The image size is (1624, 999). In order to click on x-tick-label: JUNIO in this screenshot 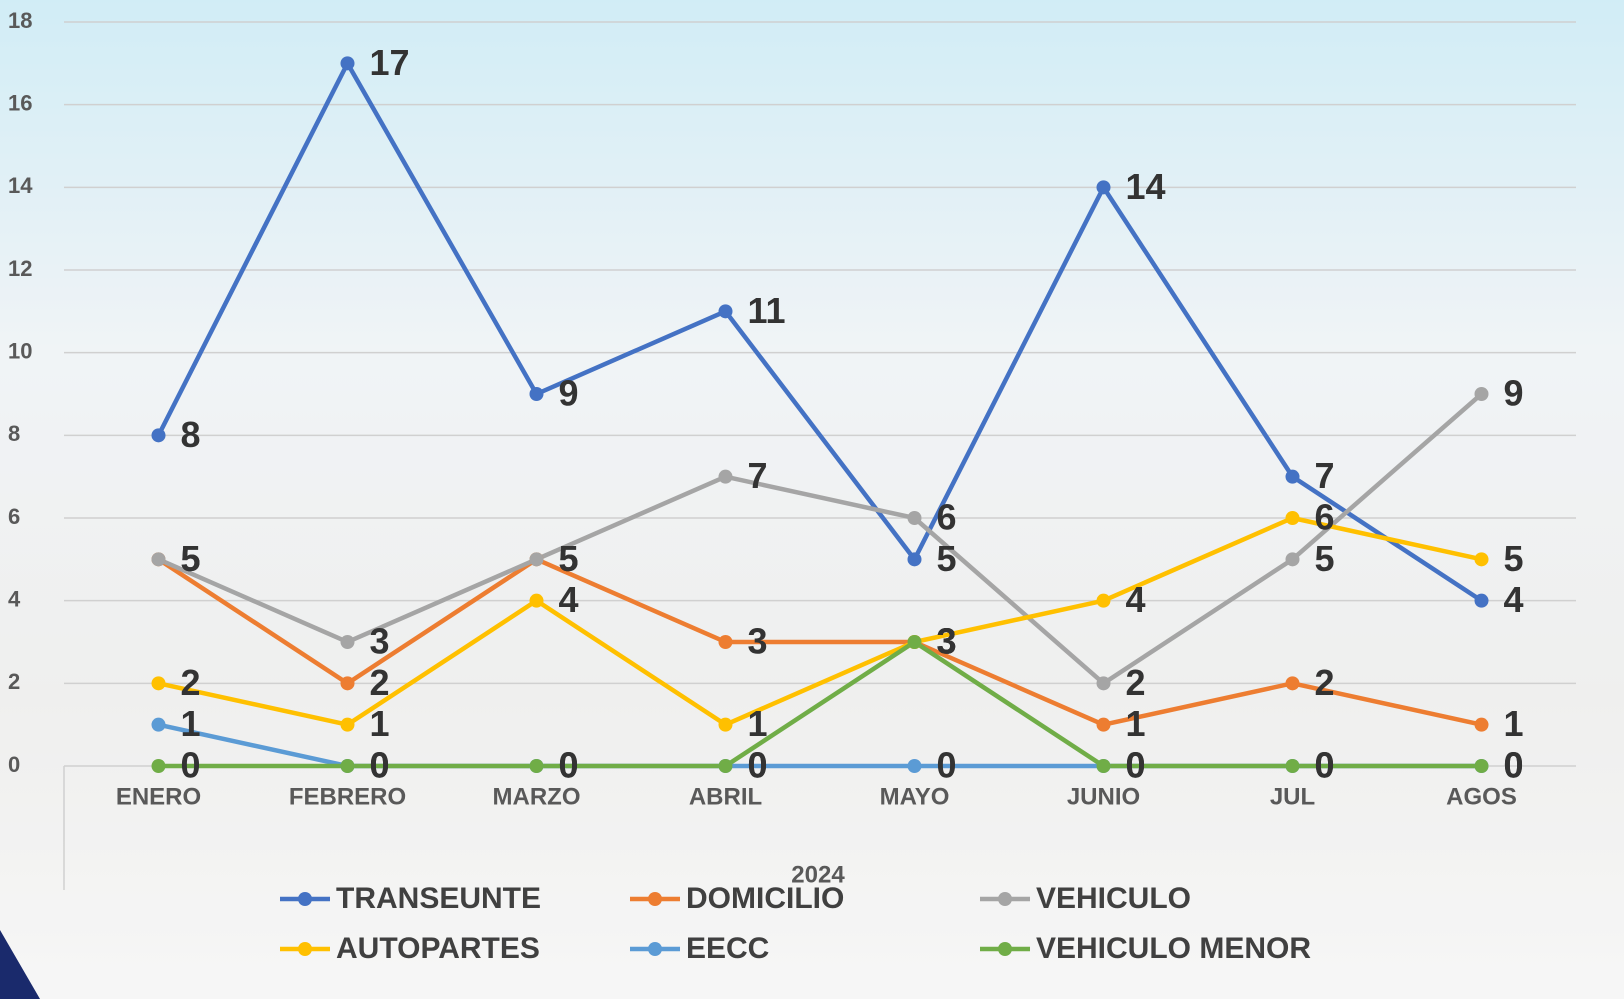, I will do `click(1103, 796)`.